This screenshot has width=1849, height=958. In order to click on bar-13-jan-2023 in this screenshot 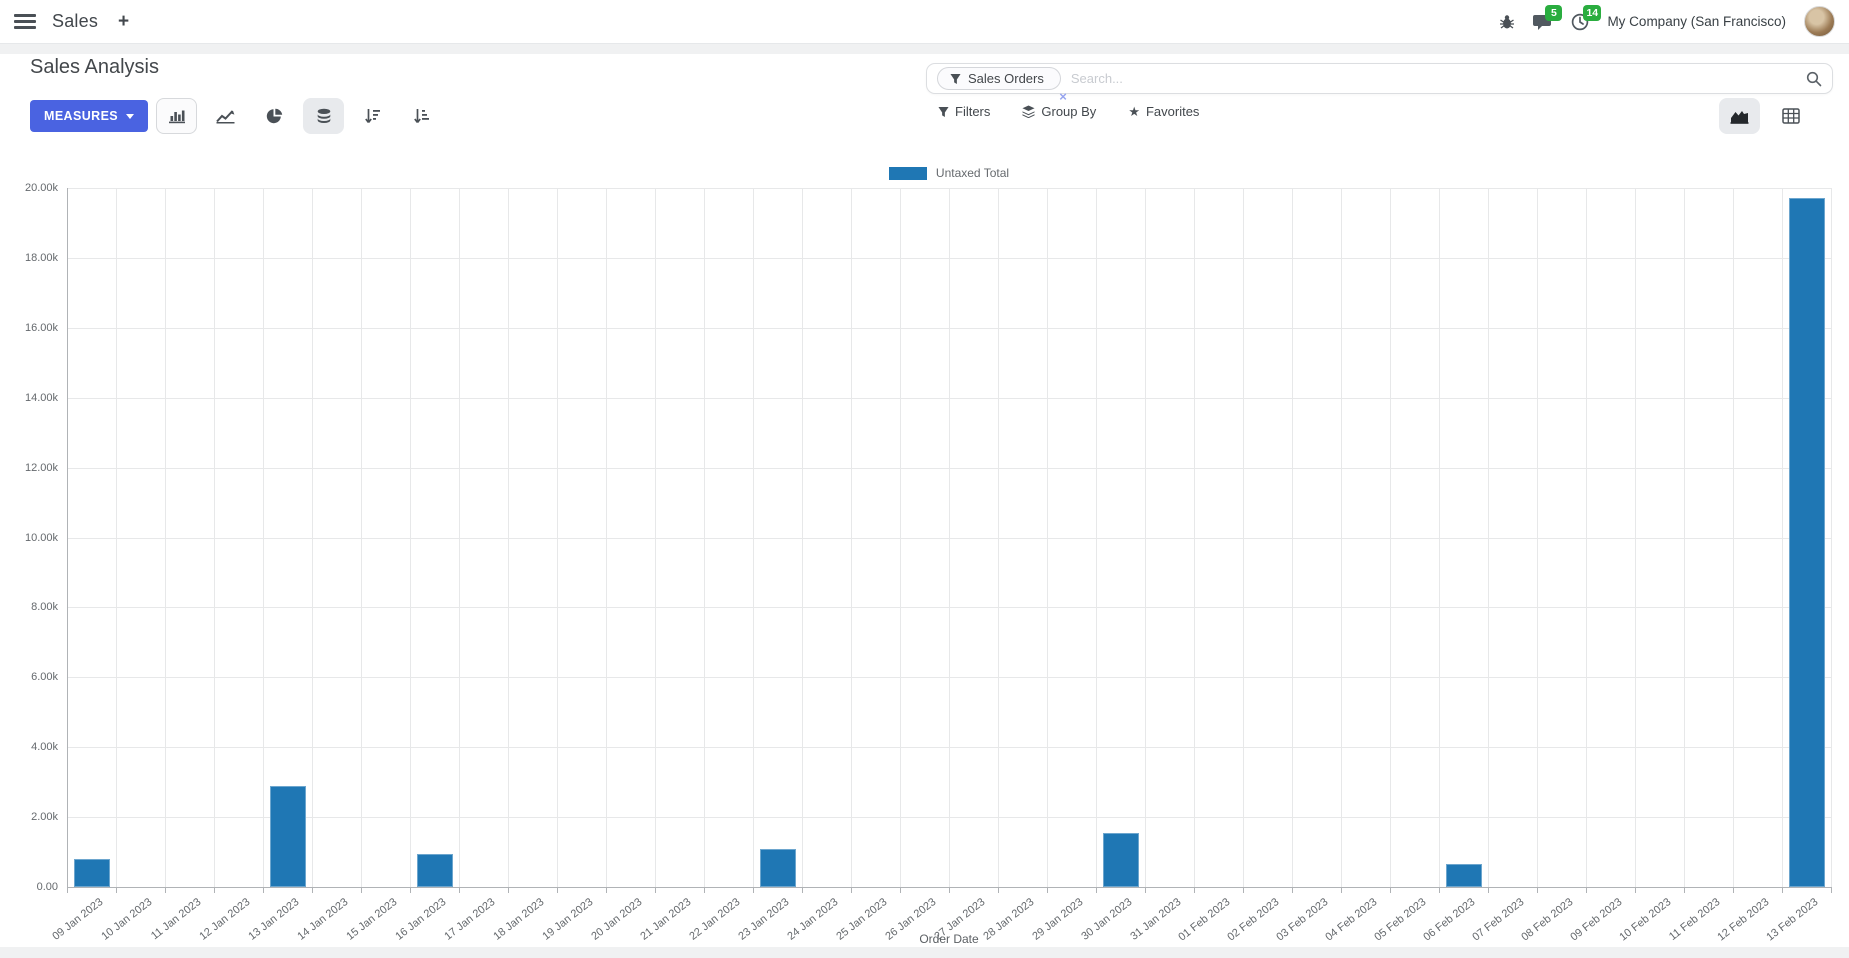, I will do `click(287, 836)`.